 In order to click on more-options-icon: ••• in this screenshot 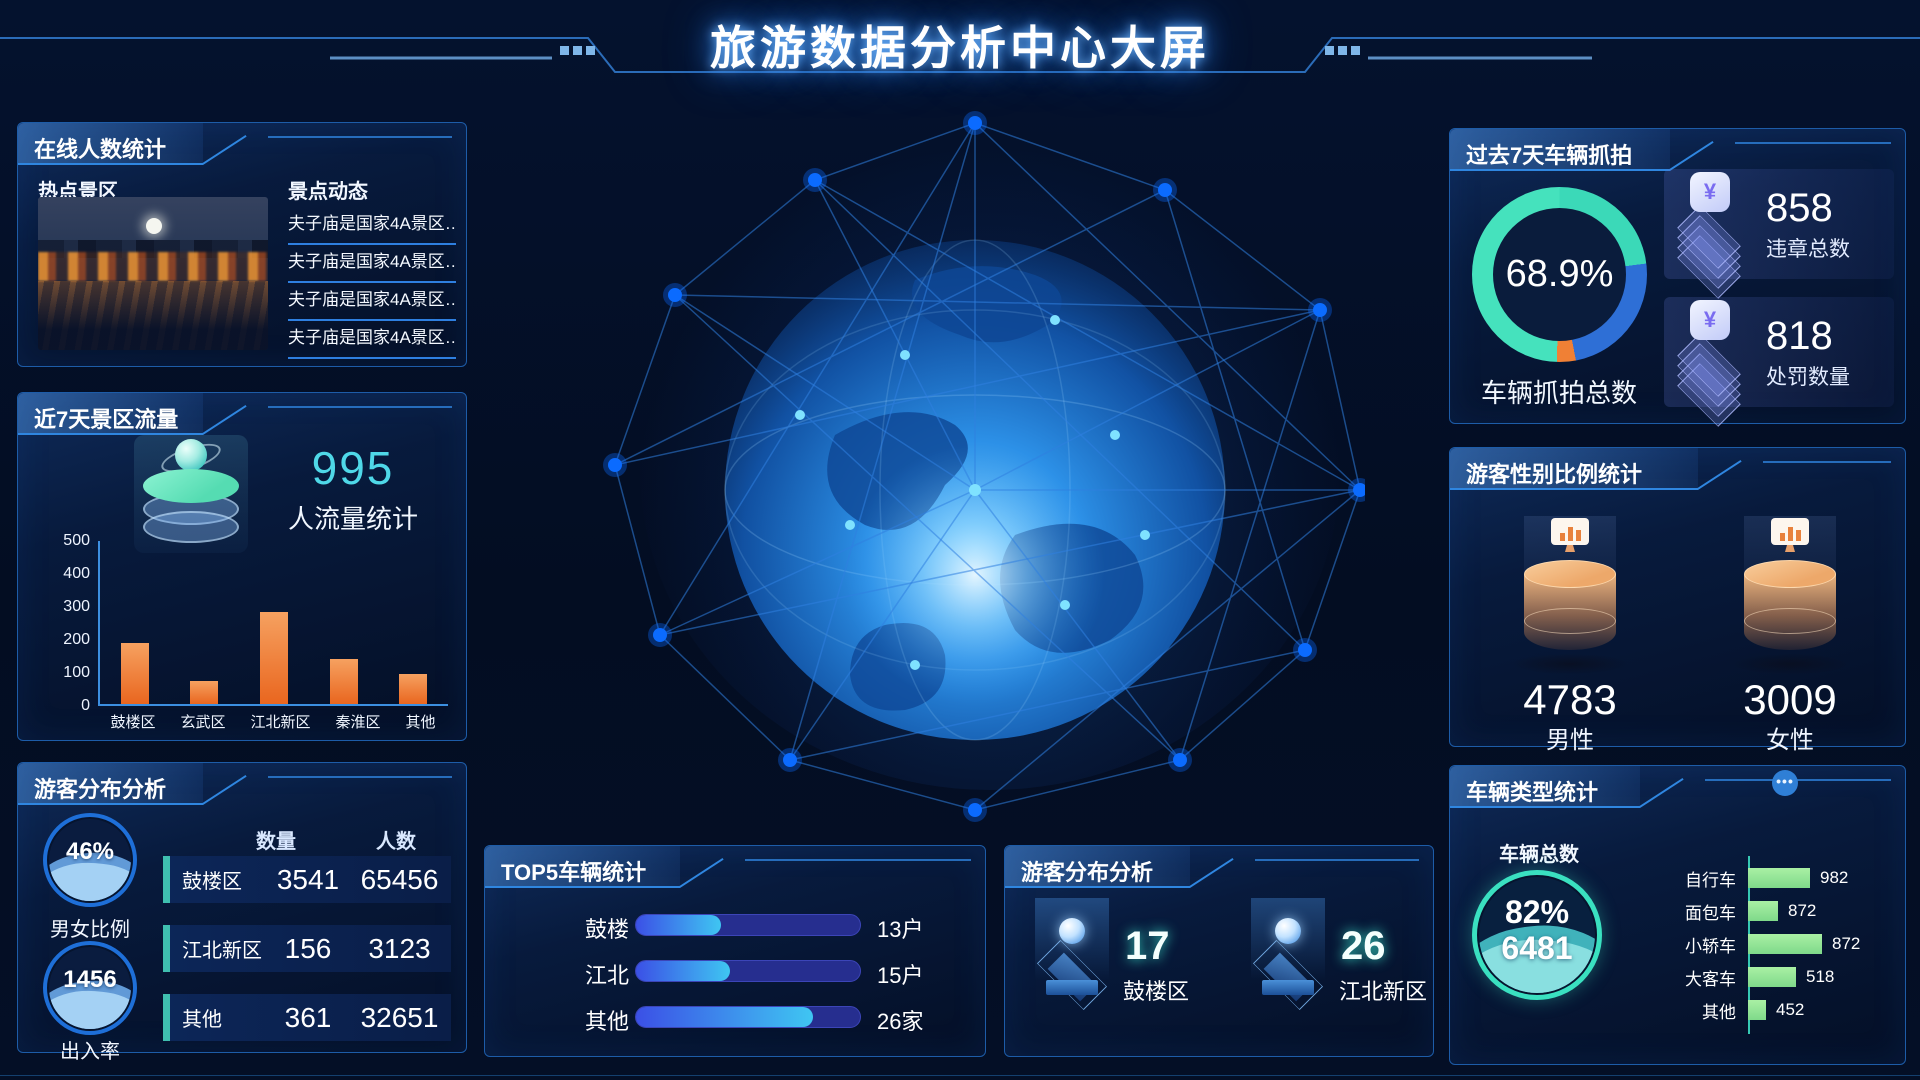, I will do `click(1785, 783)`.